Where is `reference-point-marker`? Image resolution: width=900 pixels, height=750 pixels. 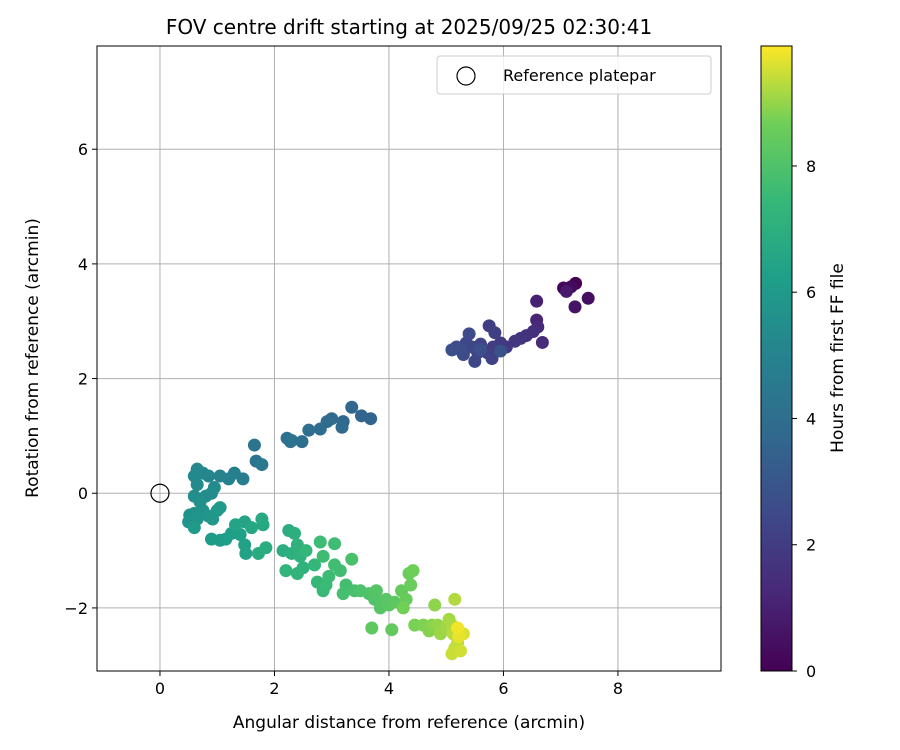
reference-point-marker is located at coordinates (160, 493).